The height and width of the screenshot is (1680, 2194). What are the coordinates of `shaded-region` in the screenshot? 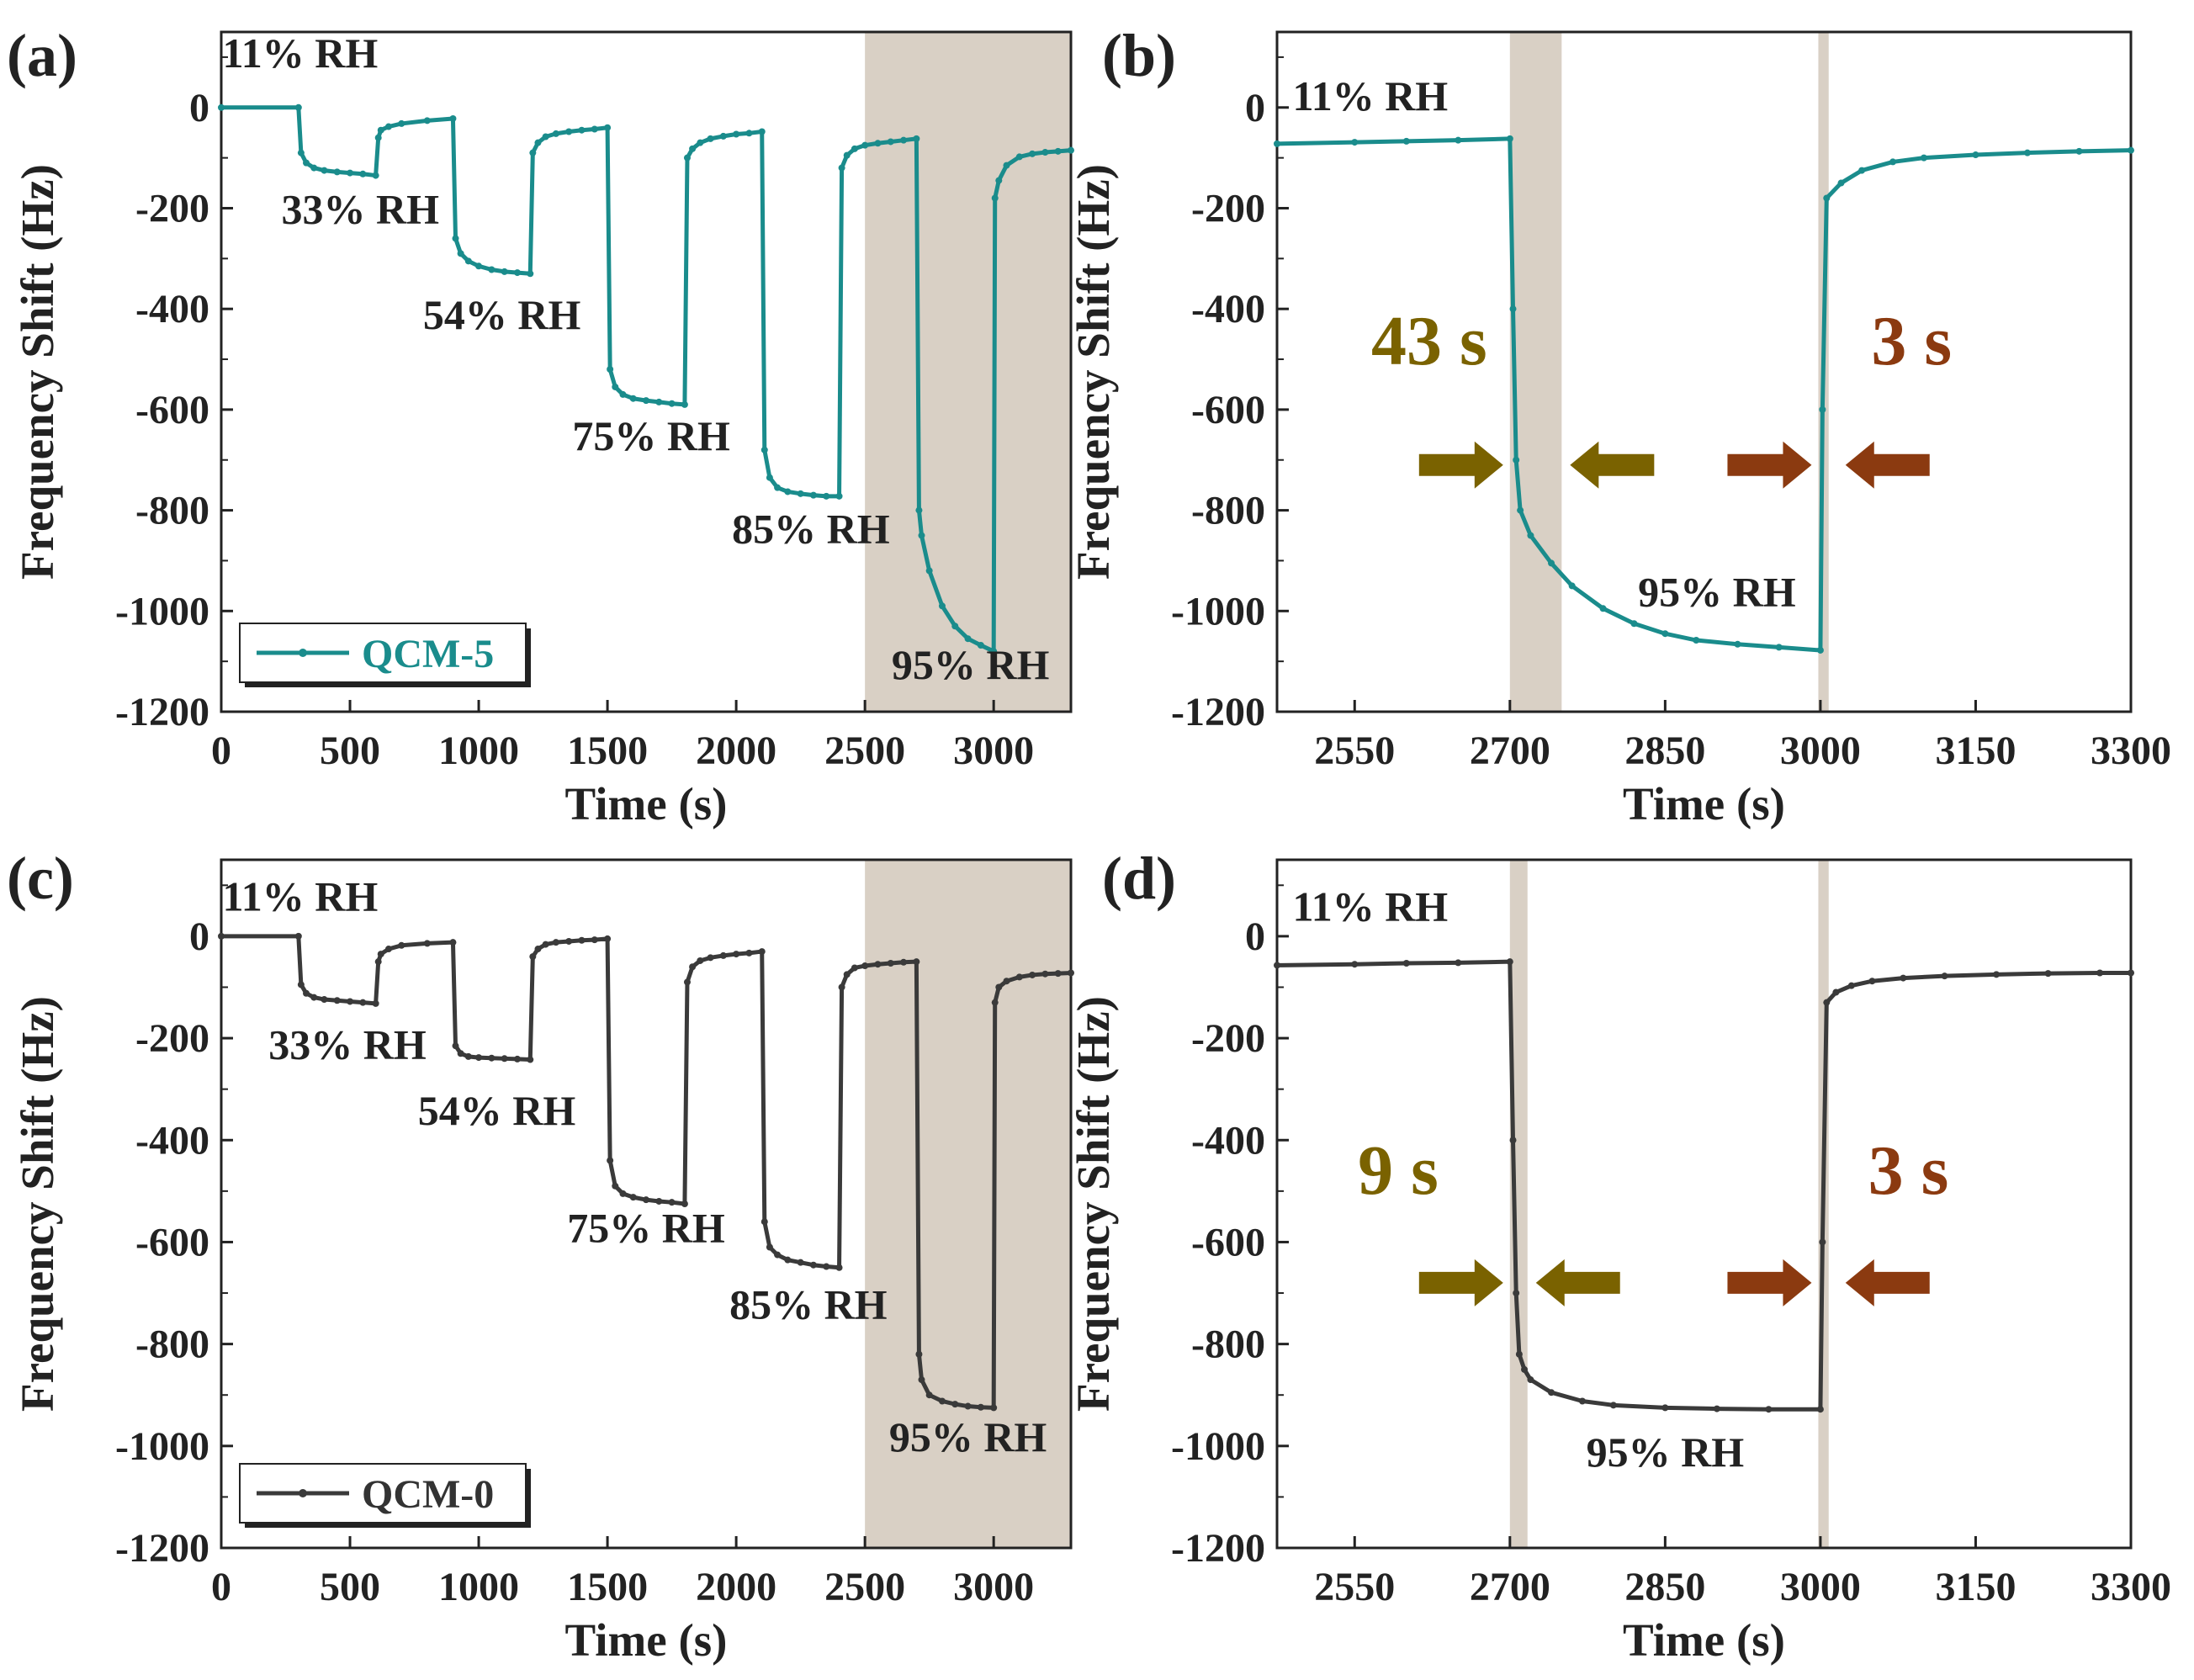 It's located at (1518, 1204).